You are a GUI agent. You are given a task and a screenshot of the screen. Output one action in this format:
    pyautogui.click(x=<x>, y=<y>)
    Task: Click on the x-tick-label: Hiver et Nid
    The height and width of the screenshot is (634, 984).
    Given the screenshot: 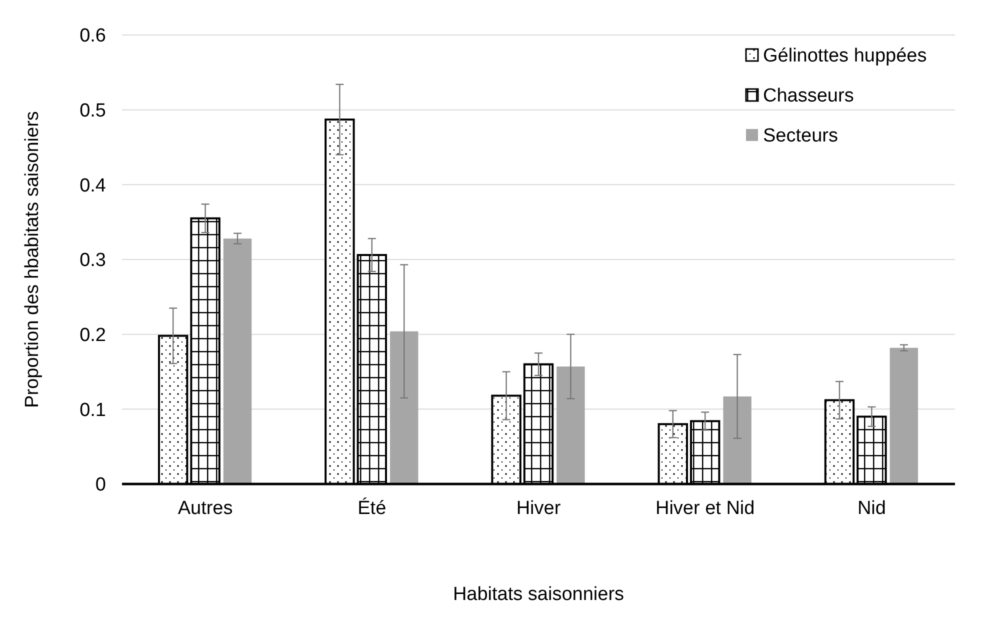 What is the action you would take?
    pyautogui.click(x=705, y=508)
    